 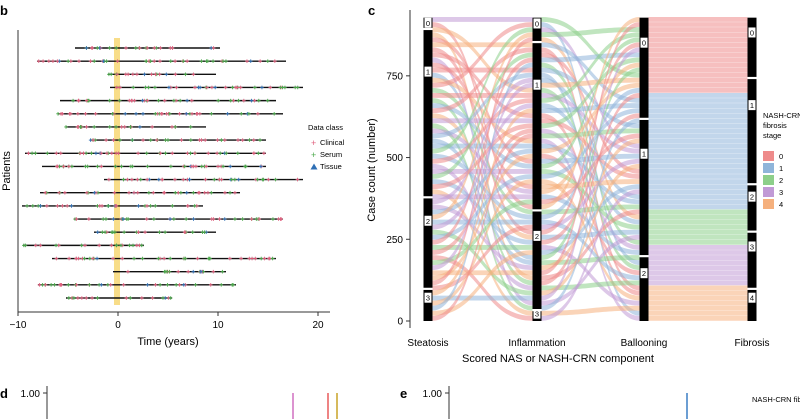 I want to click on sankey-node: 2, so click(x=537, y=260).